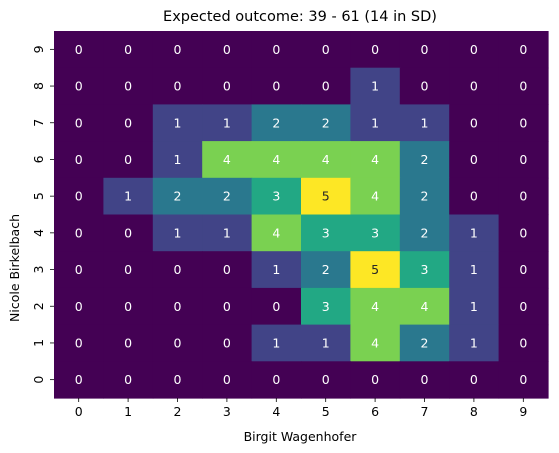 Image resolution: width=559 pixels, height=453 pixels. Describe the element at coordinates (300, 17) in the screenshot. I see `chart-title: Expected outcome: 39 - 61 (14 in SD)` at that location.